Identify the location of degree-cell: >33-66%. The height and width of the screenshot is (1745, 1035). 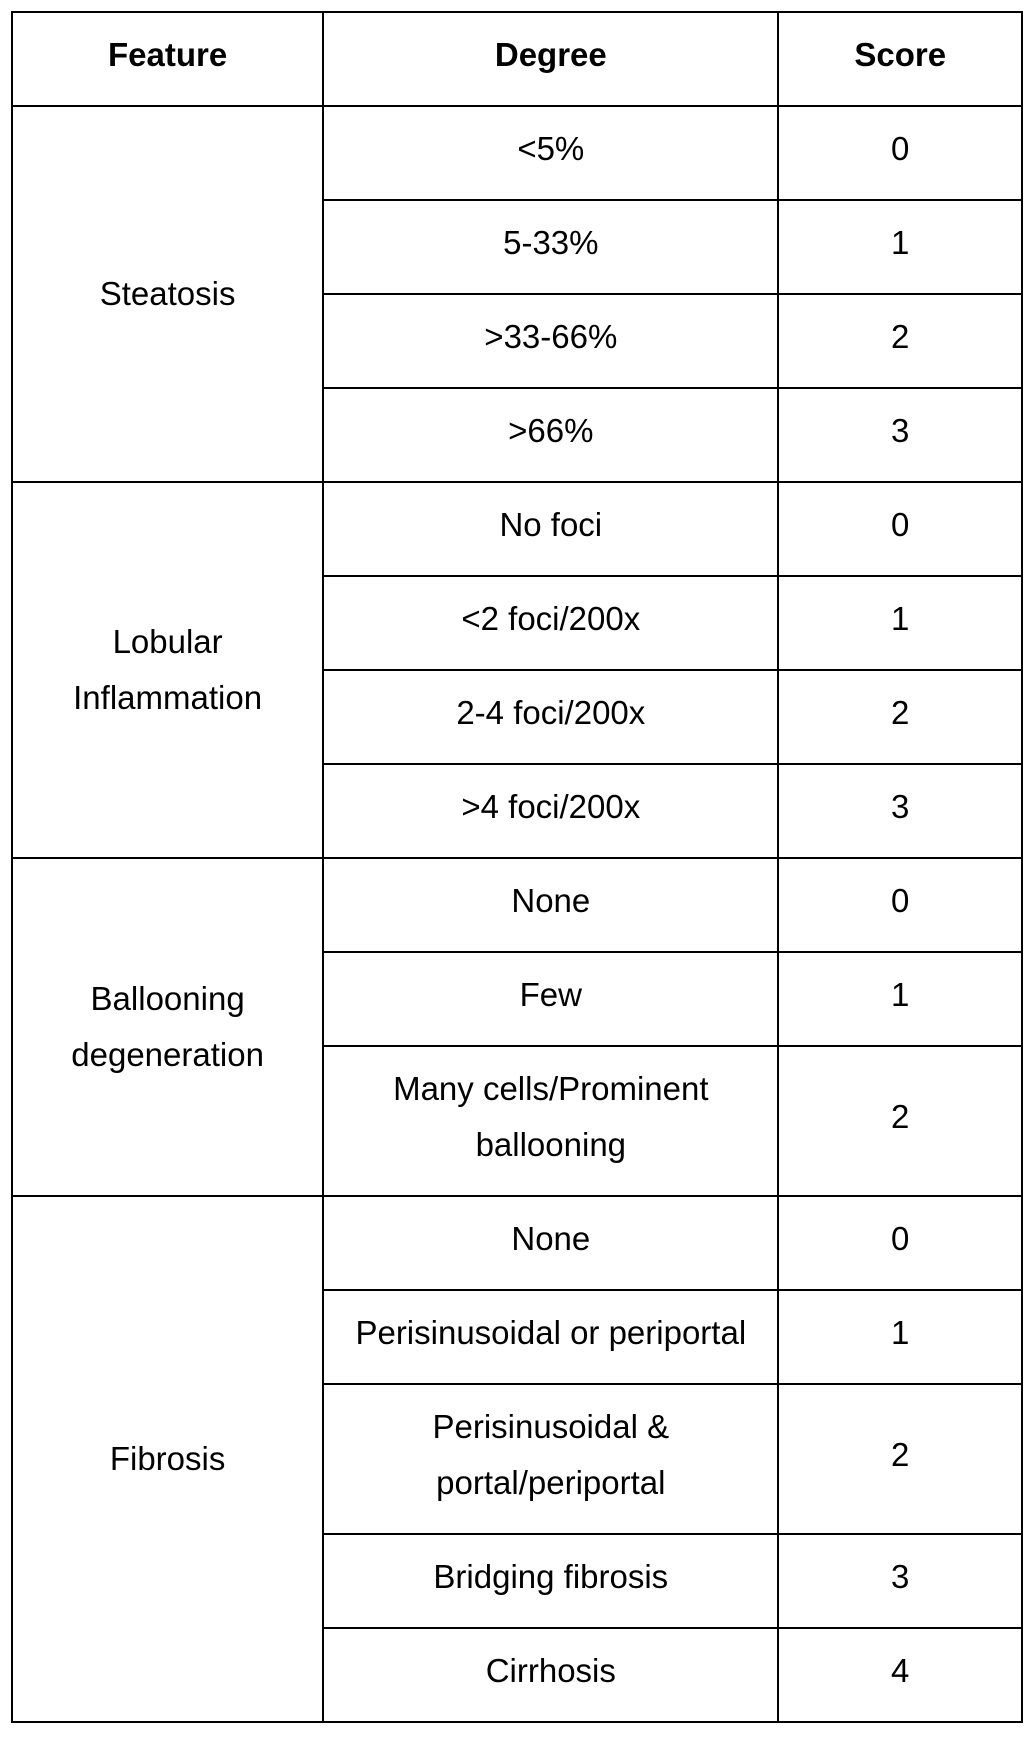
(550, 341).